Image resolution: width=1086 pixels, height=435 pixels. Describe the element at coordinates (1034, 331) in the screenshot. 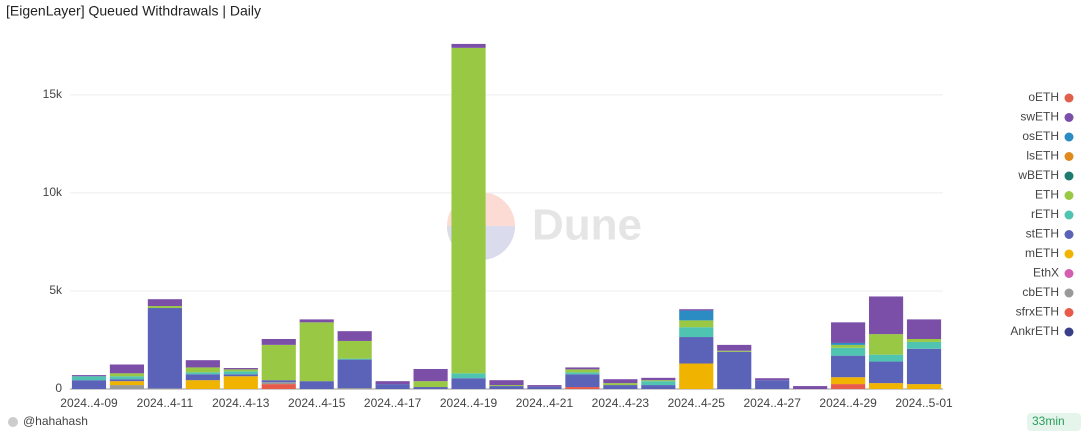

I see `legend-label: AnkrETH` at that location.